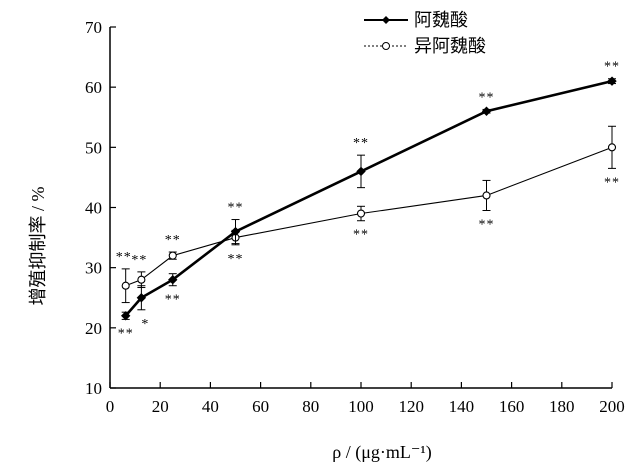 This screenshot has width=642, height=471. I want to click on x-tick-label: 160, so click(512, 406).